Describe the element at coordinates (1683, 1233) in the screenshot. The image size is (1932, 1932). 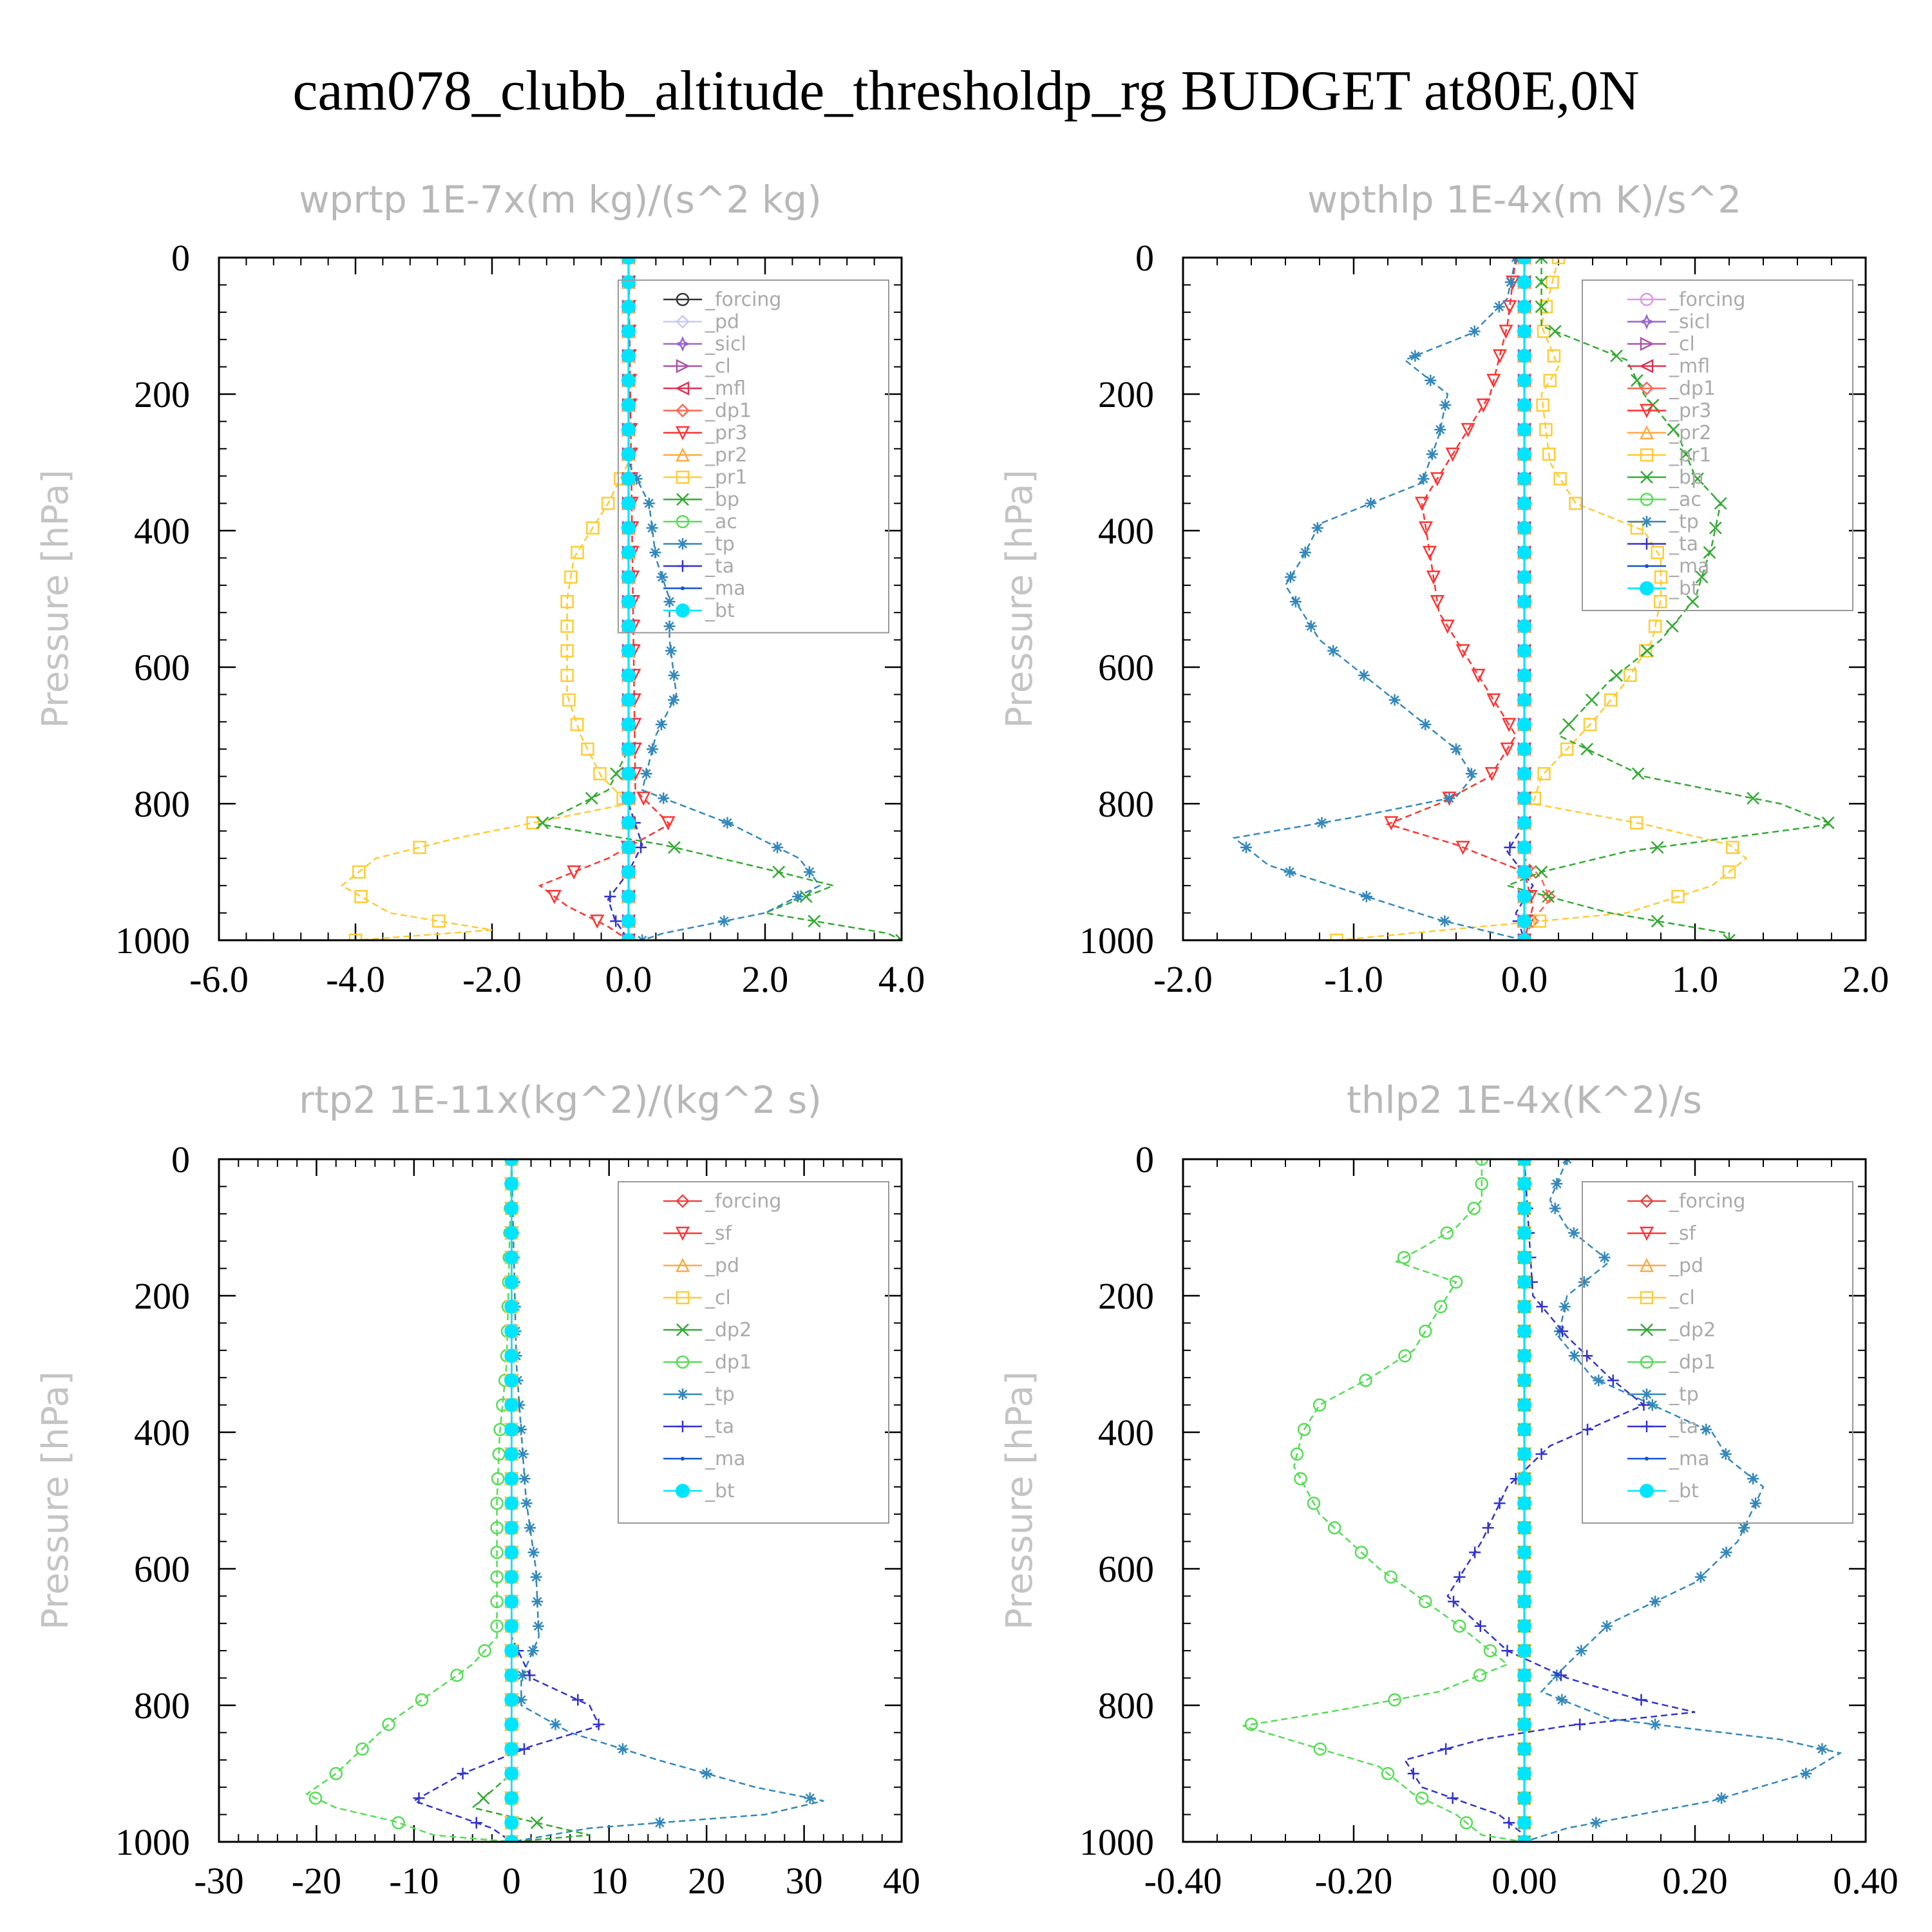
I see `legend-label: _sf` at that location.